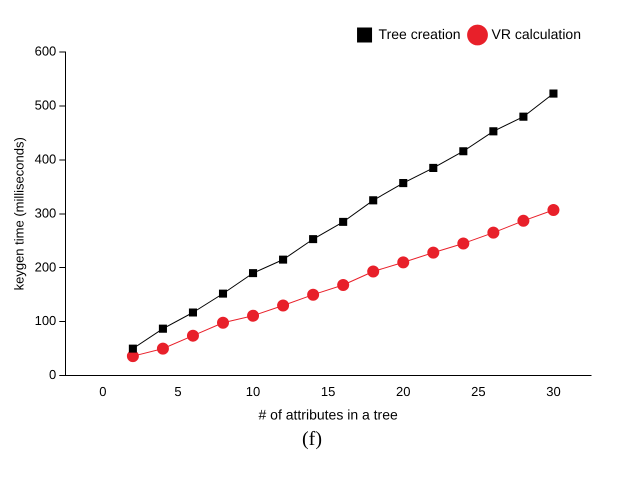 The image size is (624, 480). What do you see at coordinates (253, 391) in the screenshot?
I see `x-tick-label: 10` at bounding box center [253, 391].